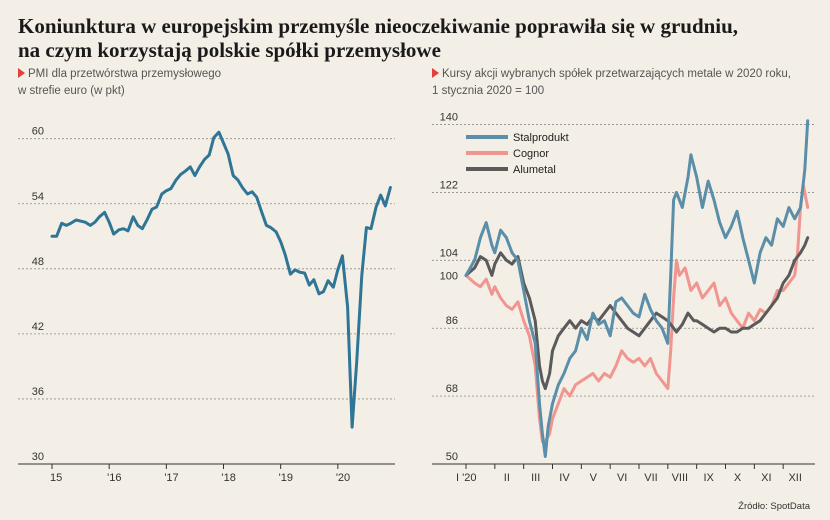 The height and width of the screenshot is (520, 830). What do you see at coordinates (531, 154) in the screenshot?
I see `legend-label-cognor: Cognor` at bounding box center [531, 154].